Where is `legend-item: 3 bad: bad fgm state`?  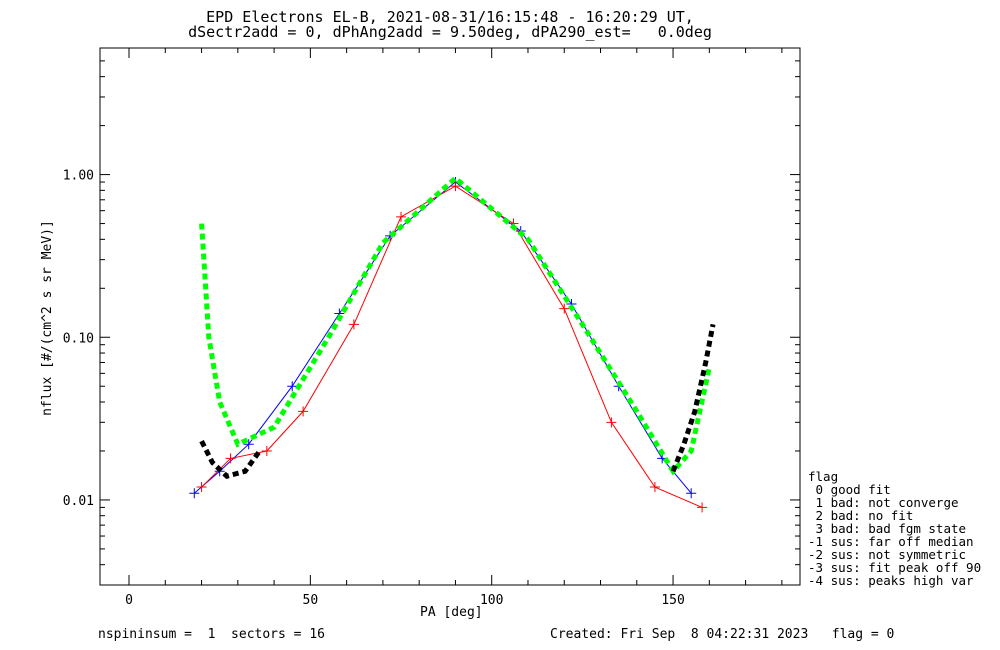 legend-item: 3 bad: bad fgm state is located at coordinates (887, 528).